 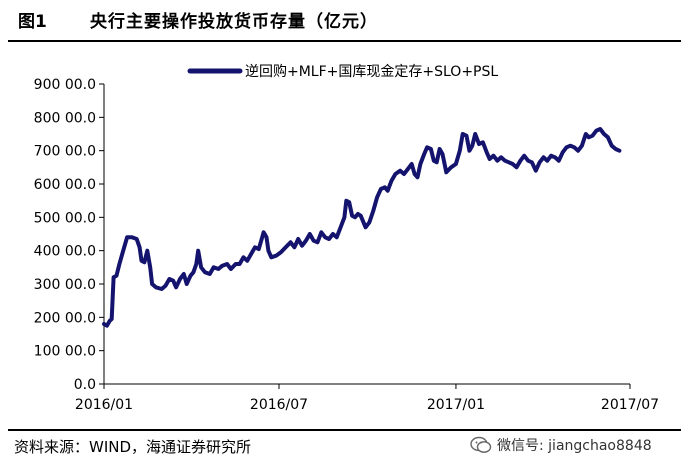 What do you see at coordinates (279, 405) in the screenshot?
I see `x-tick-label: 2016/07` at bounding box center [279, 405].